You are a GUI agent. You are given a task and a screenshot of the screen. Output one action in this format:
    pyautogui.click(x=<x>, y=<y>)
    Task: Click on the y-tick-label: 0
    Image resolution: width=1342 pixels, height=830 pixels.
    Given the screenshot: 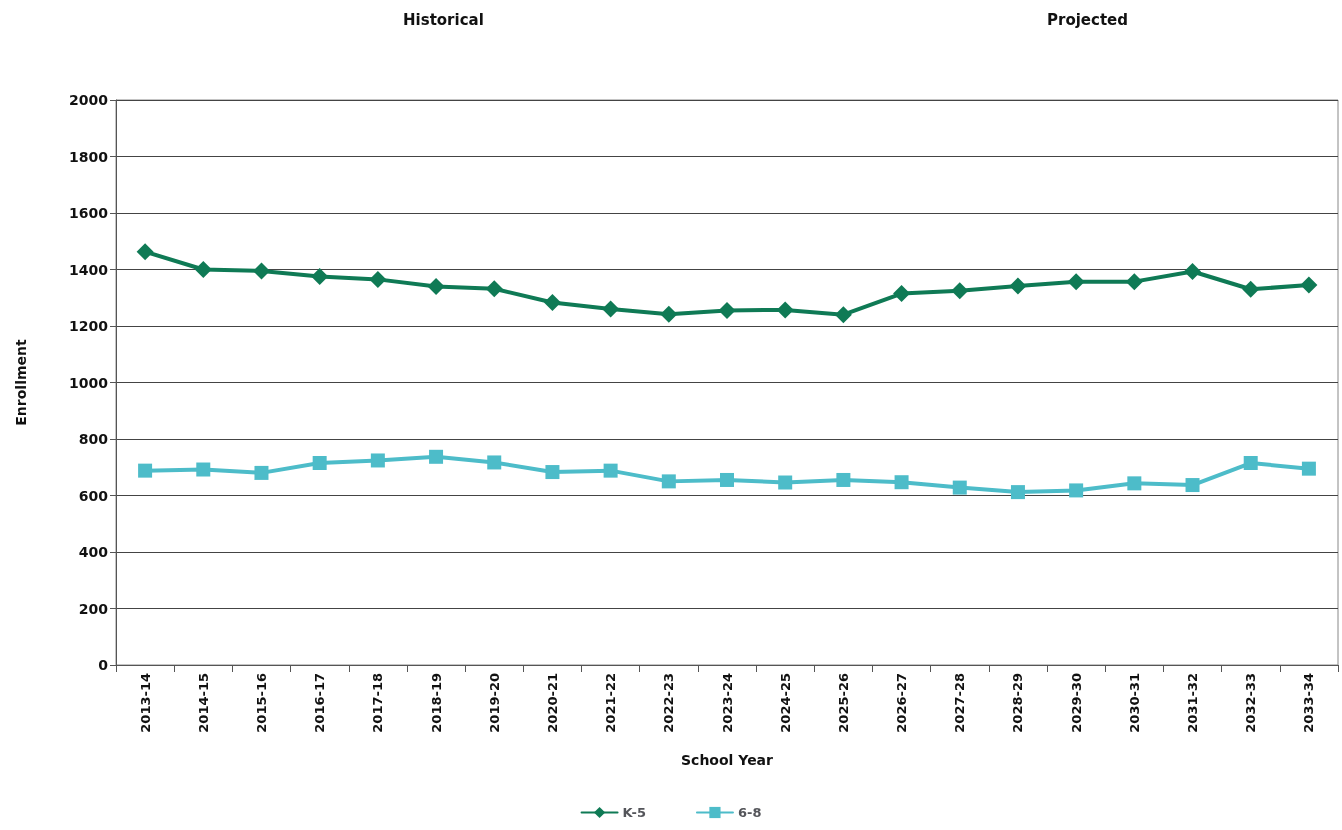 What is the action you would take?
    pyautogui.click(x=103, y=665)
    